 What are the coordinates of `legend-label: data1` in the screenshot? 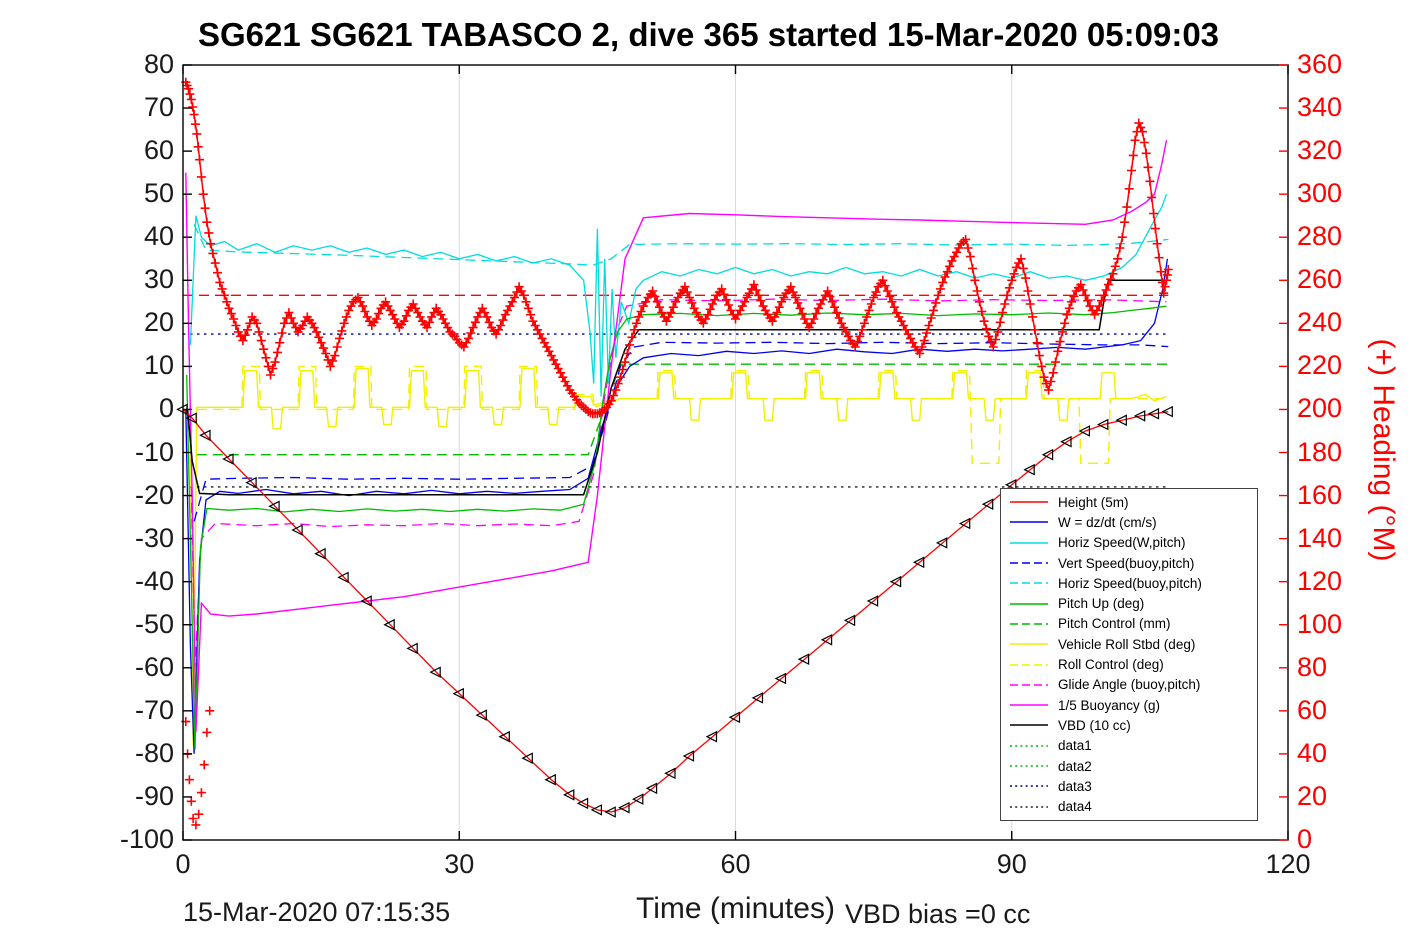 It's located at (1075, 746).